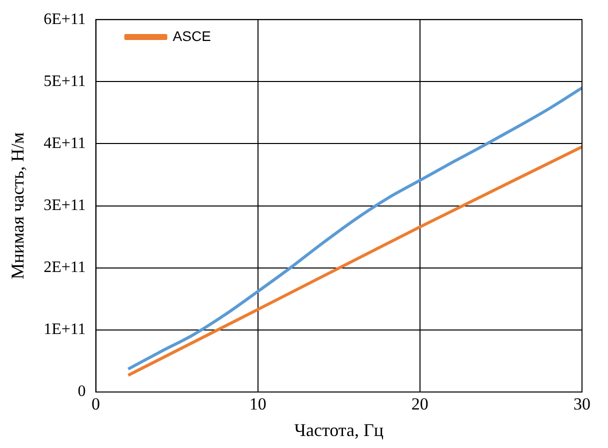 Image resolution: width=608 pixels, height=448 pixels. I want to click on y-tick-label: 5E+11, so click(65, 81).